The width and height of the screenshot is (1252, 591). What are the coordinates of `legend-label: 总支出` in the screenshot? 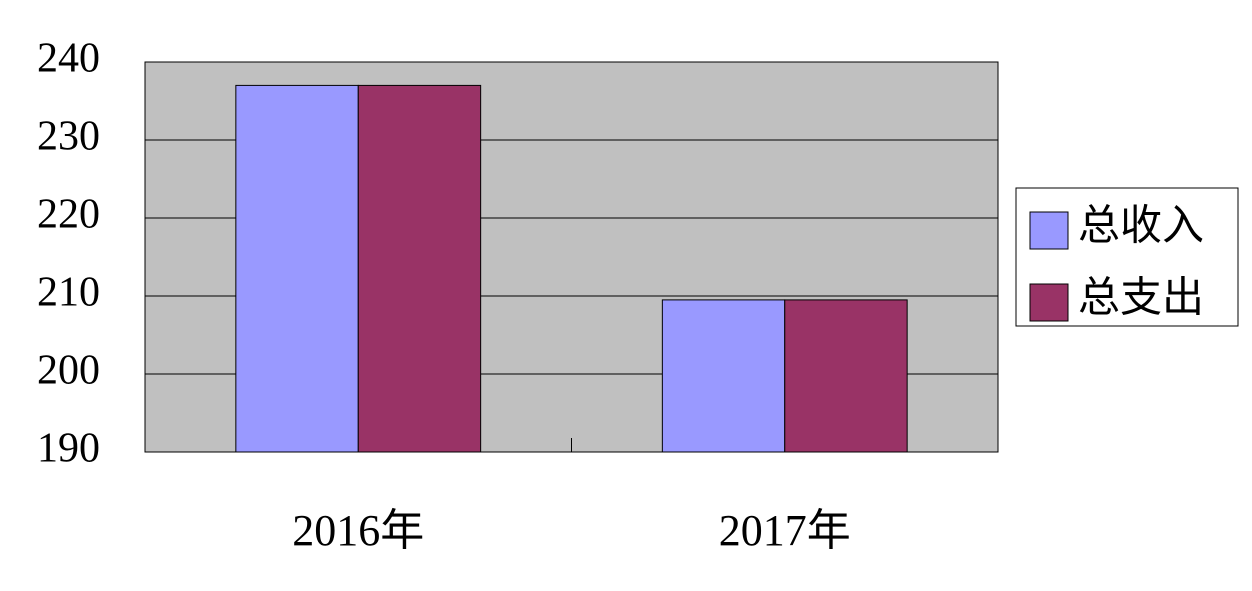 It's located at (1141, 299).